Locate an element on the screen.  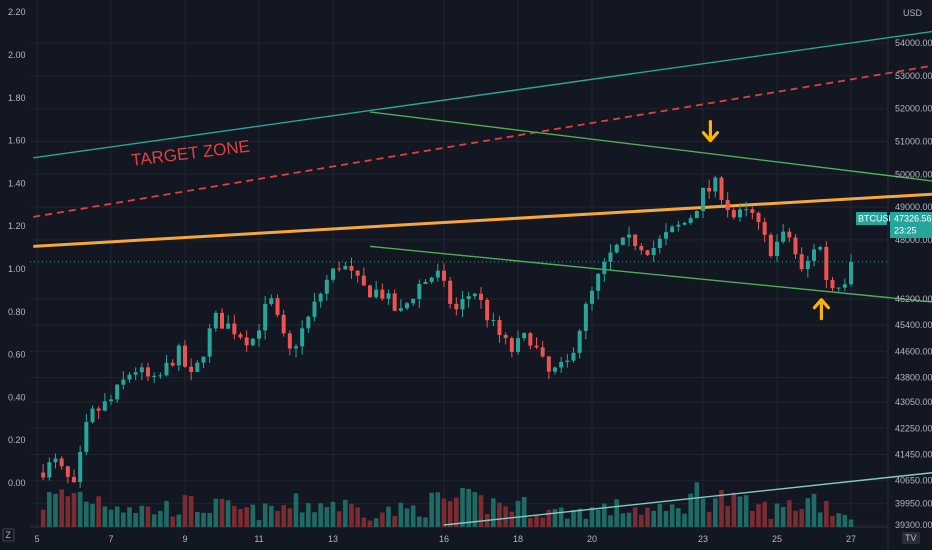
right-tick-2: 52000.00 is located at coordinates (913, 109).